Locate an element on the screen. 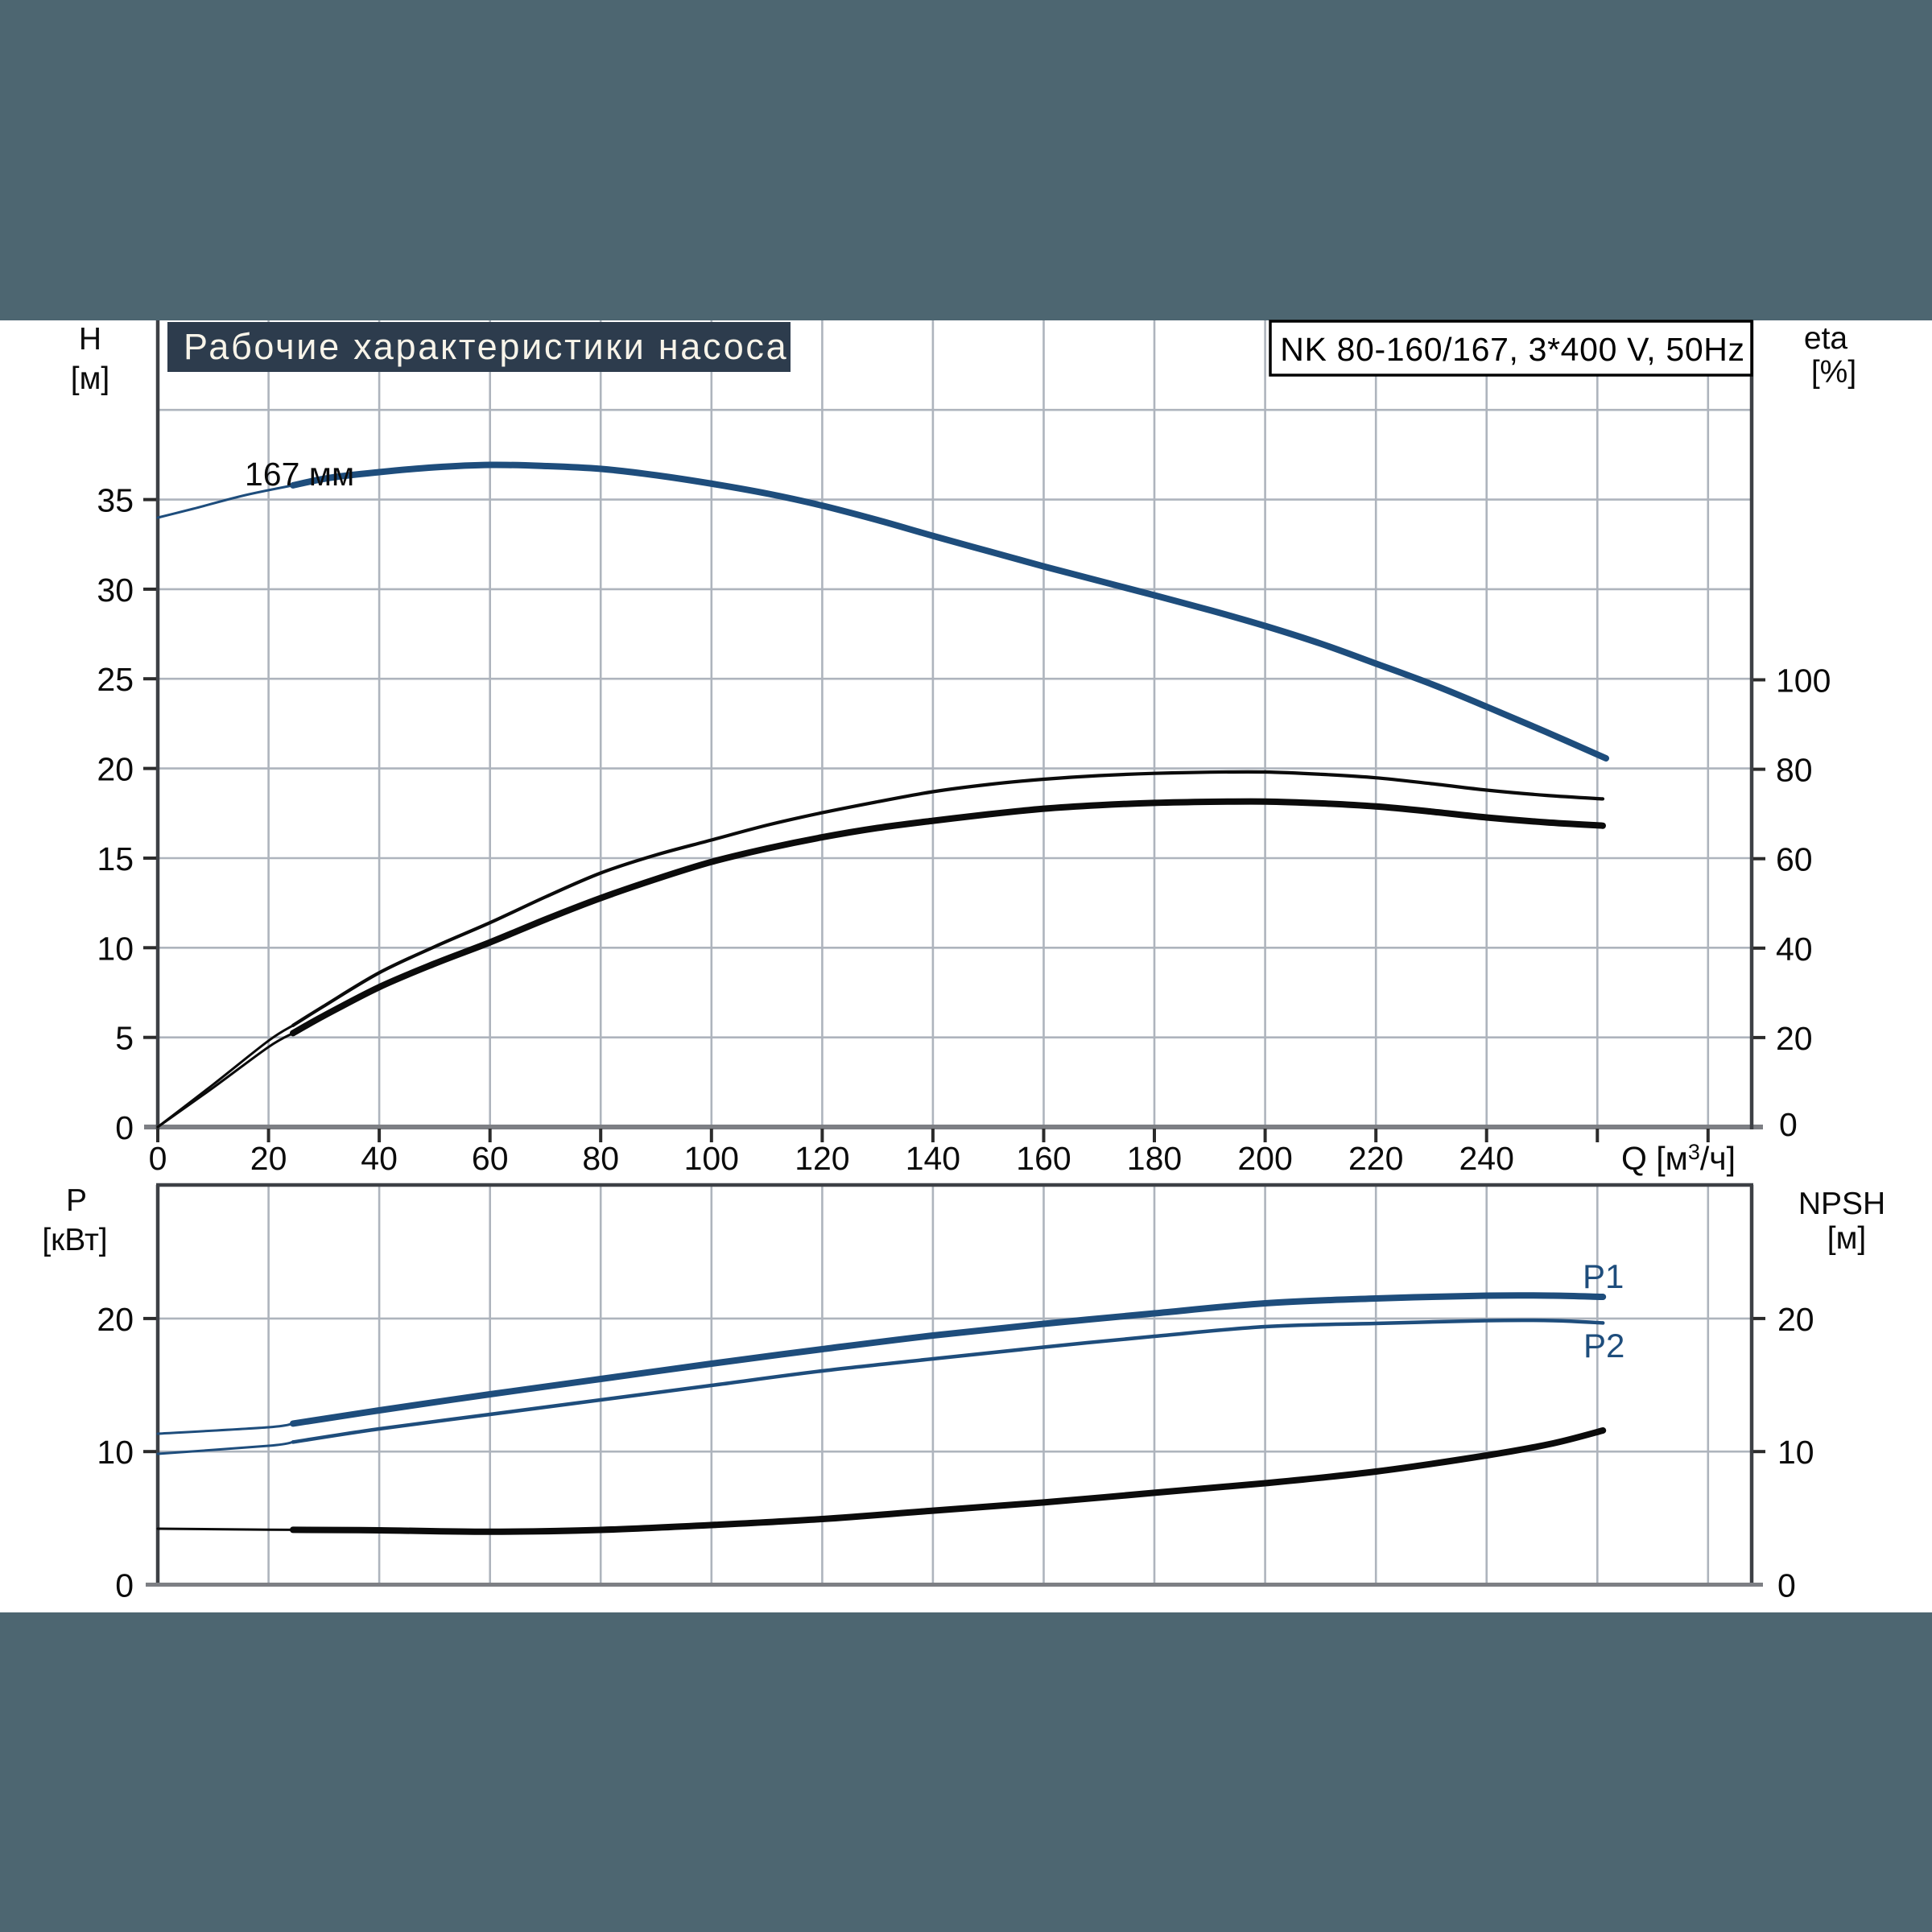  svg-text: 160 is located at coordinates (1043, 1158).